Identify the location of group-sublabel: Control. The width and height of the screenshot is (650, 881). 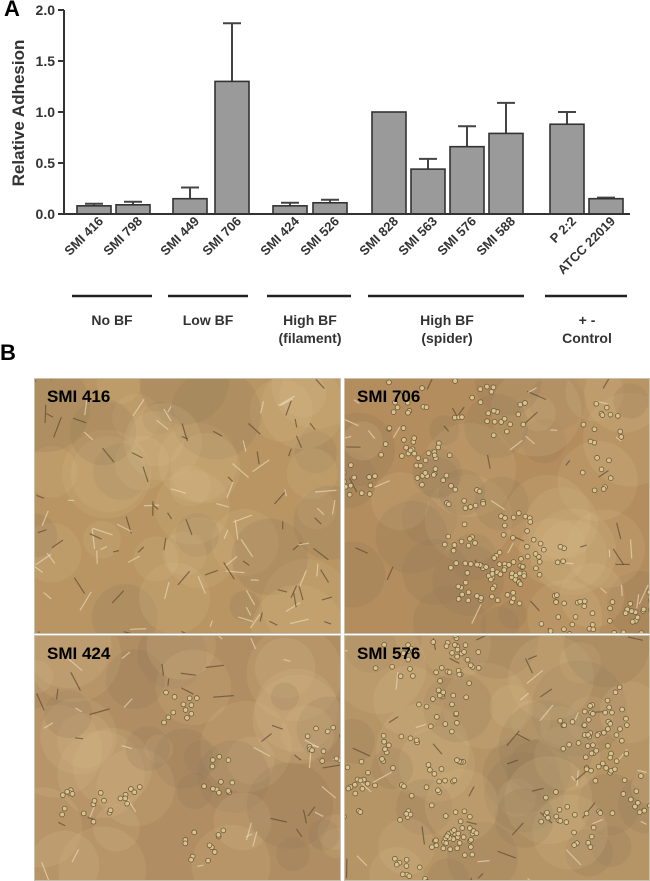
(587, 338).